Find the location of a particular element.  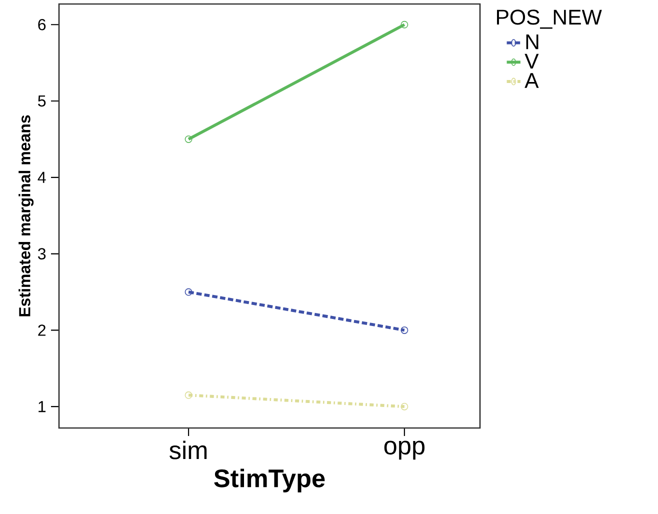

y-tick-label: 1 is located at coordinates (42, 406).